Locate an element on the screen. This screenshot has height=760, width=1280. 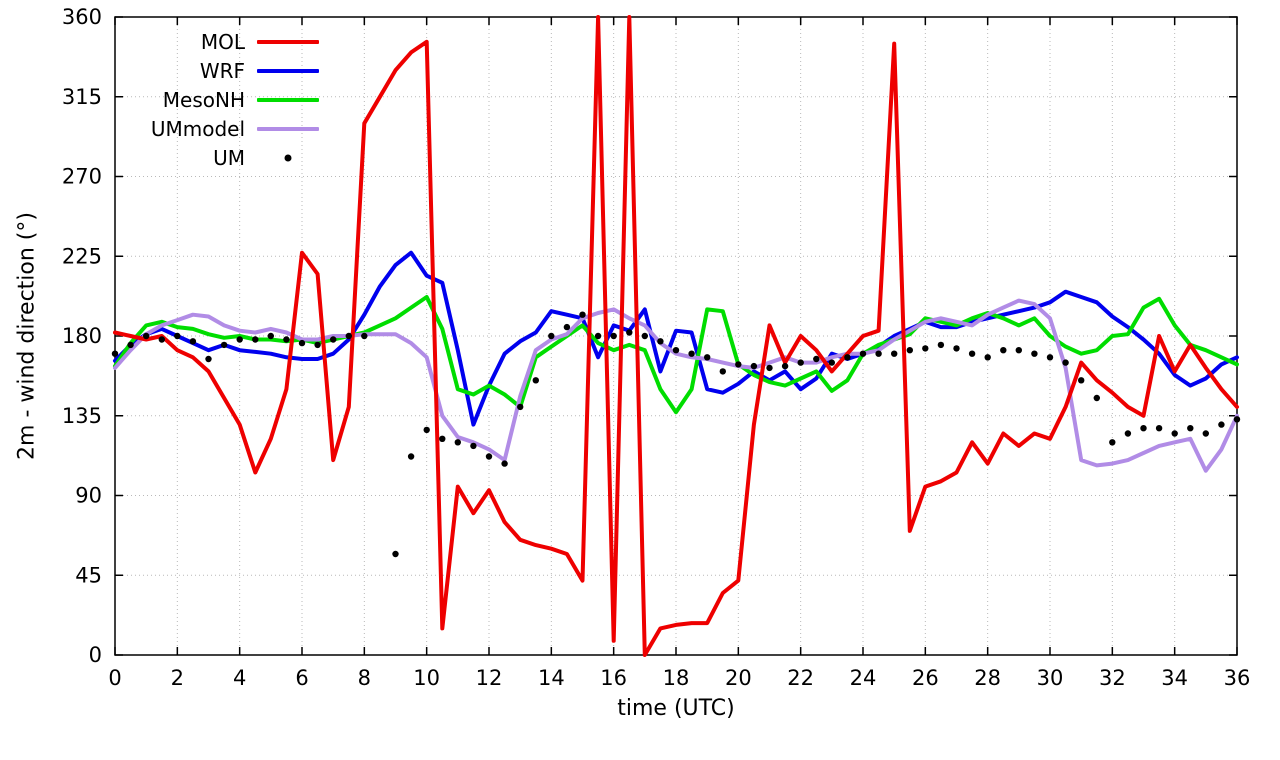
legend-item-wrf: WRF is located at coordinates (226, 70).